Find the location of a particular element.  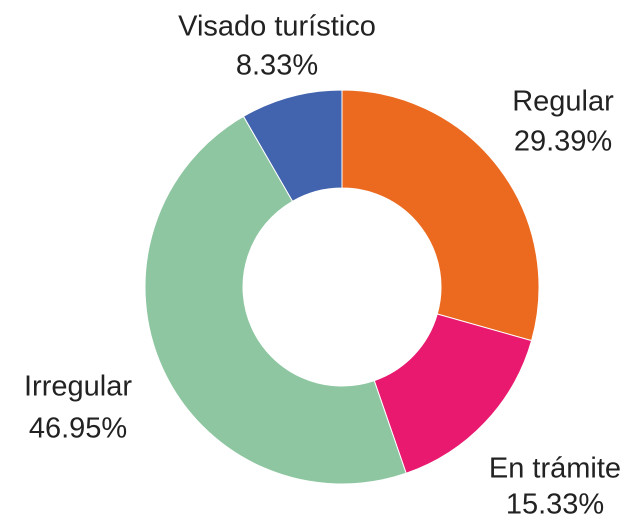

slice-label: Irregular is located at coordinates (78, 387).